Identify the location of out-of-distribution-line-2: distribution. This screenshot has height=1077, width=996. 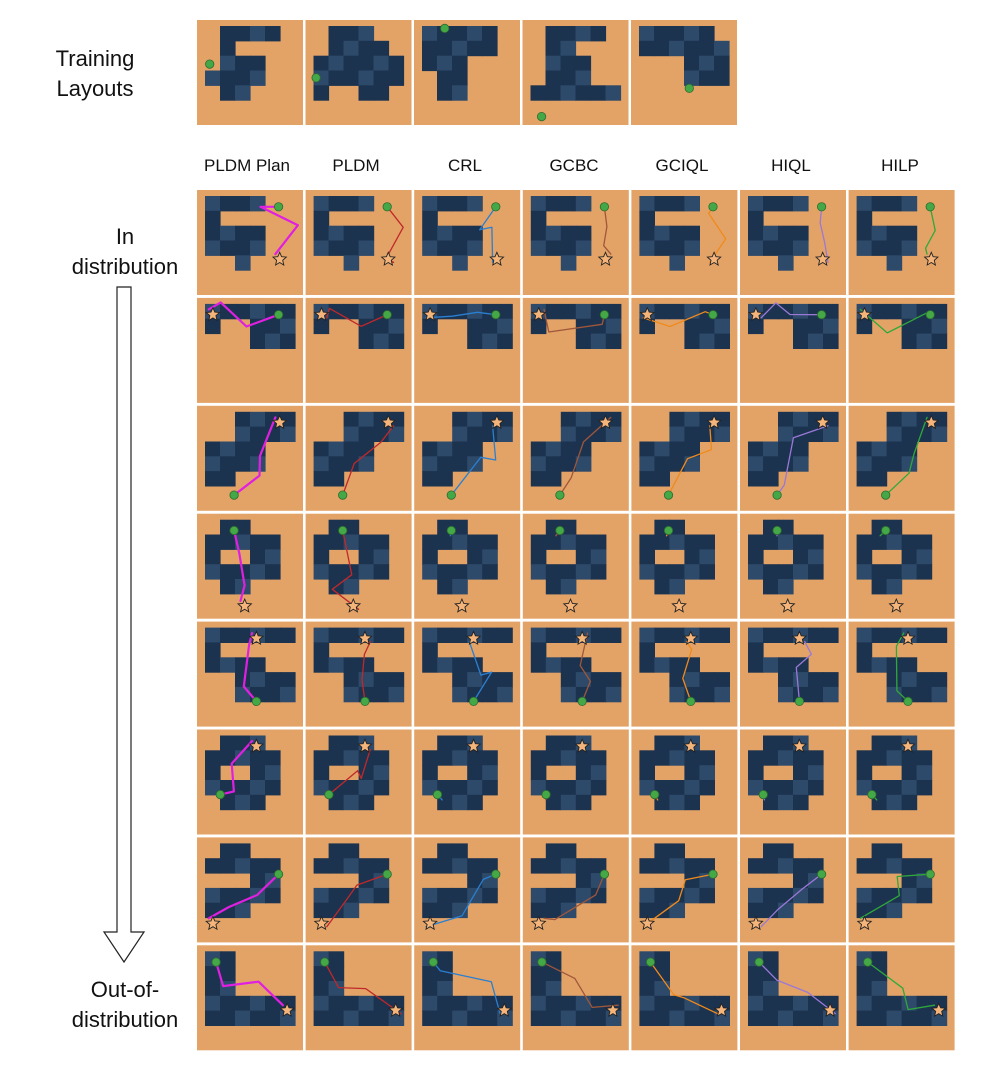
(125, 1019).